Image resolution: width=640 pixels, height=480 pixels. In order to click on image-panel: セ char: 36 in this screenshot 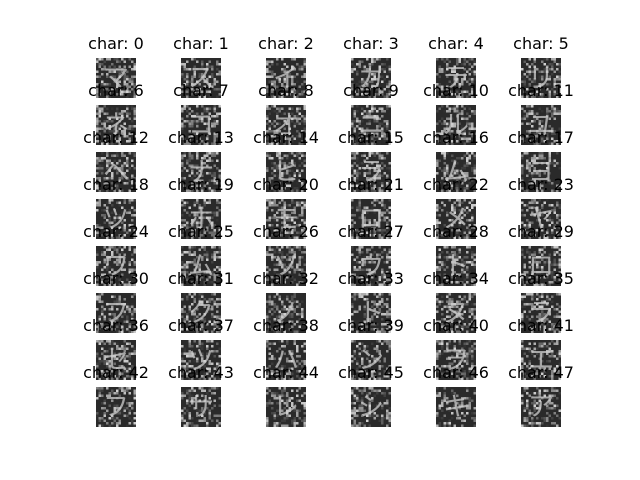, I will do `click(116, 348)`.